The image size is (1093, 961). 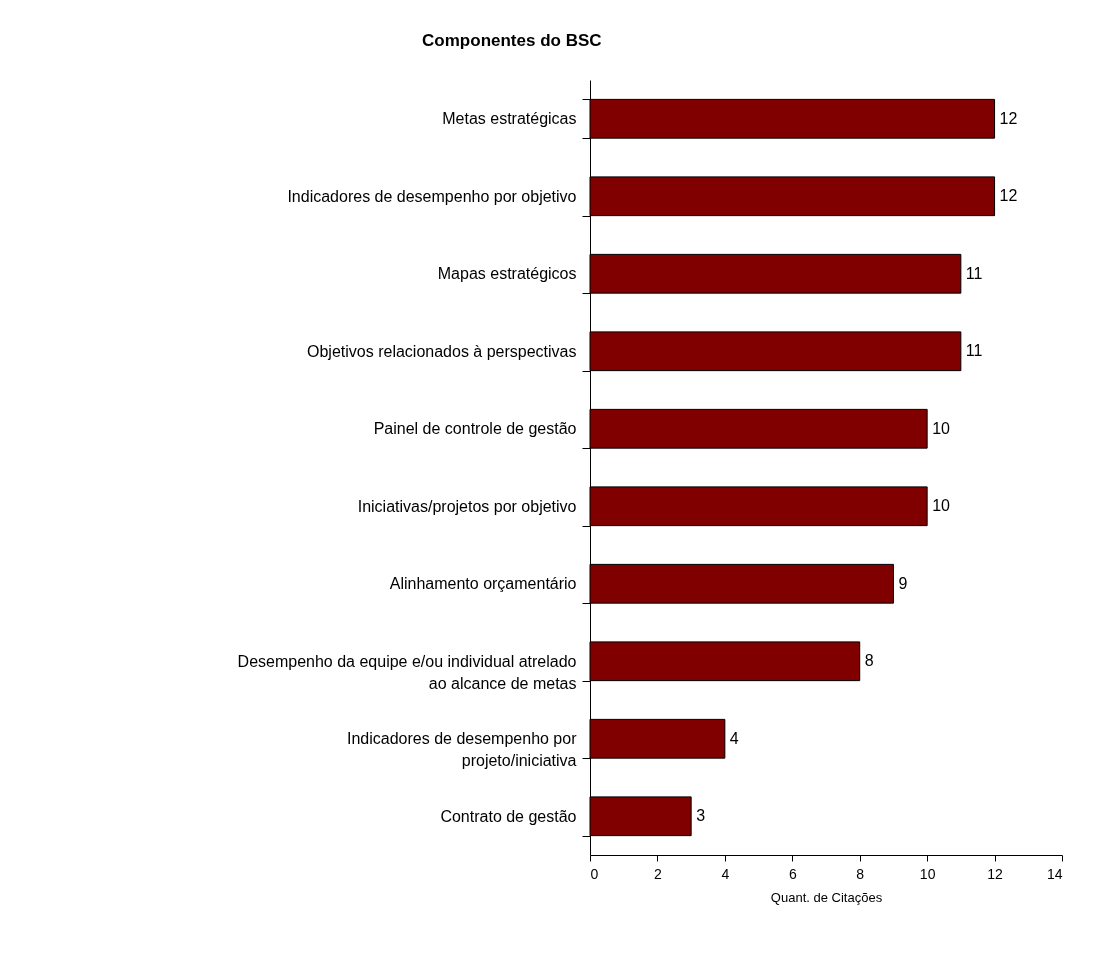 I want to click on y-tick-label: Indicadores de desempenho por objetivo, so click(x=432, y=196).